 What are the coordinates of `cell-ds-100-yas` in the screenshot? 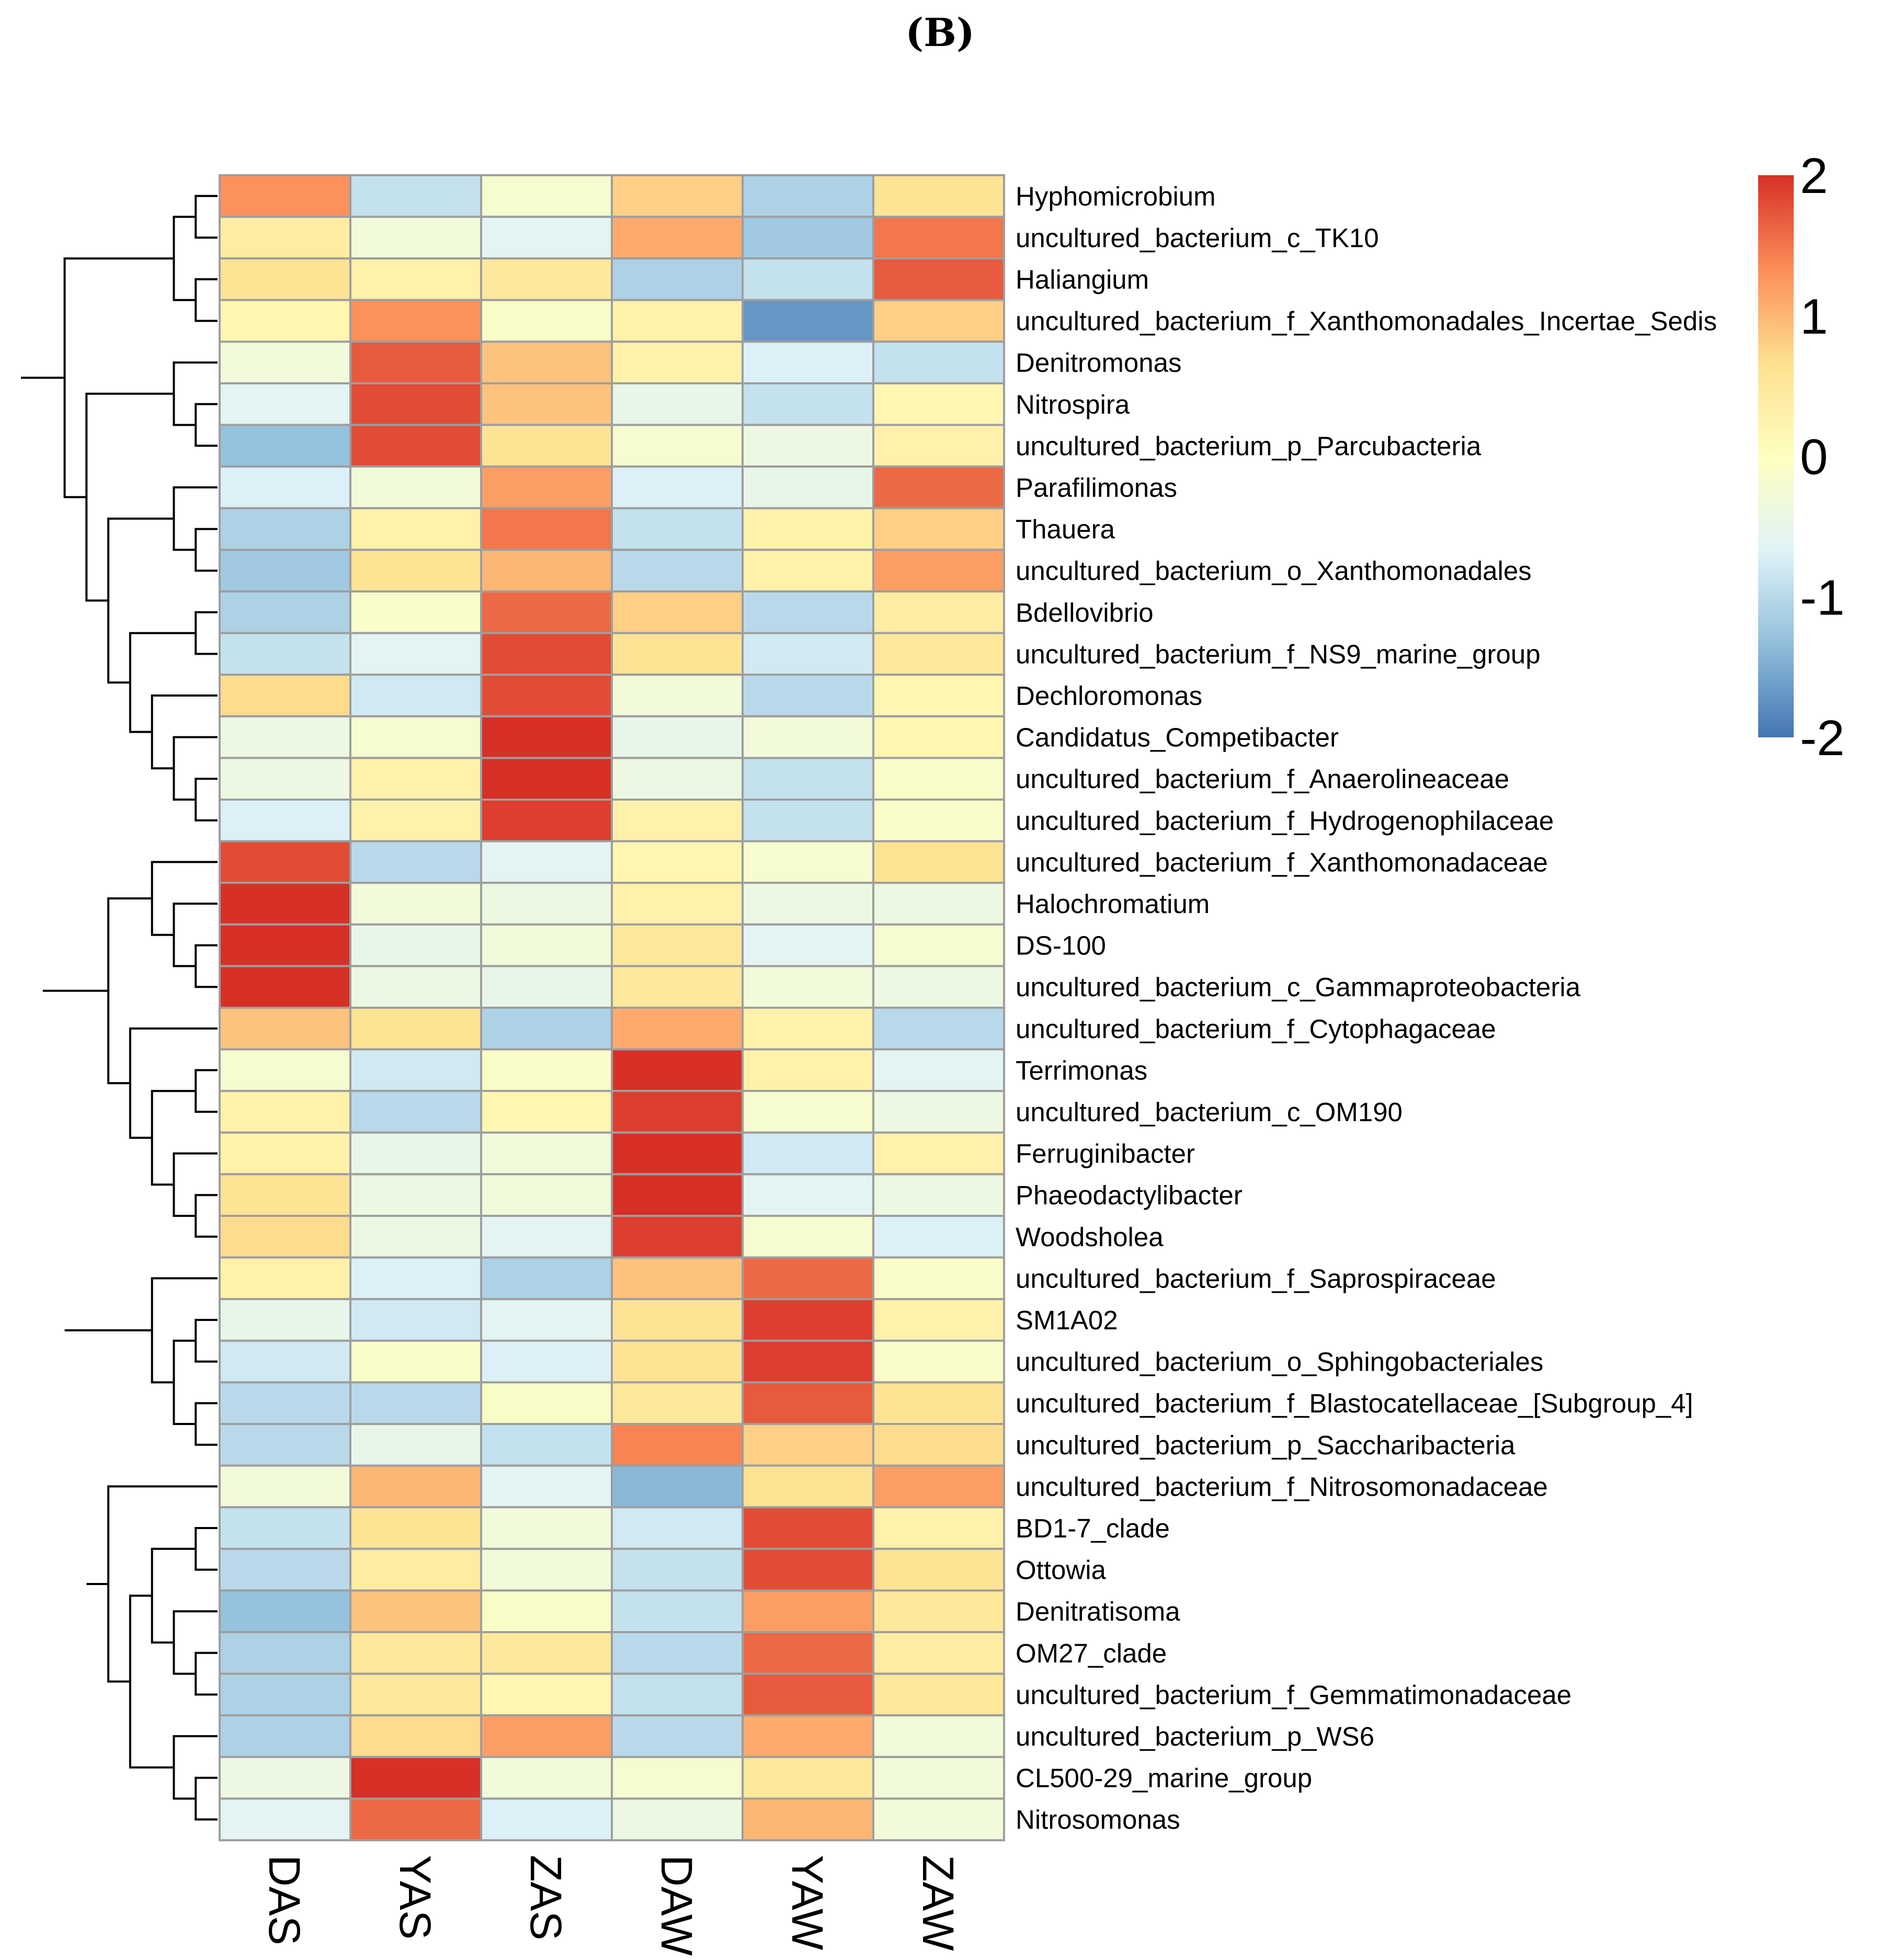 It's located at (415, 945).